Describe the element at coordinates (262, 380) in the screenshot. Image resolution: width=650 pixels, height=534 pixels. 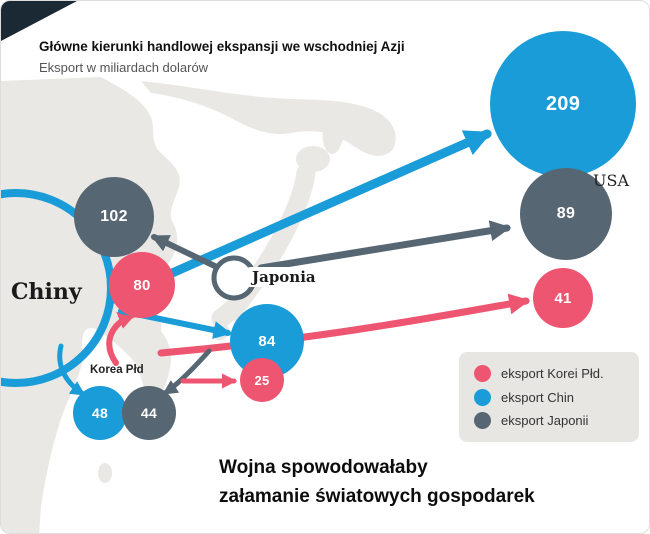
I see `bubble-korea-to-japan: 25` at that location.